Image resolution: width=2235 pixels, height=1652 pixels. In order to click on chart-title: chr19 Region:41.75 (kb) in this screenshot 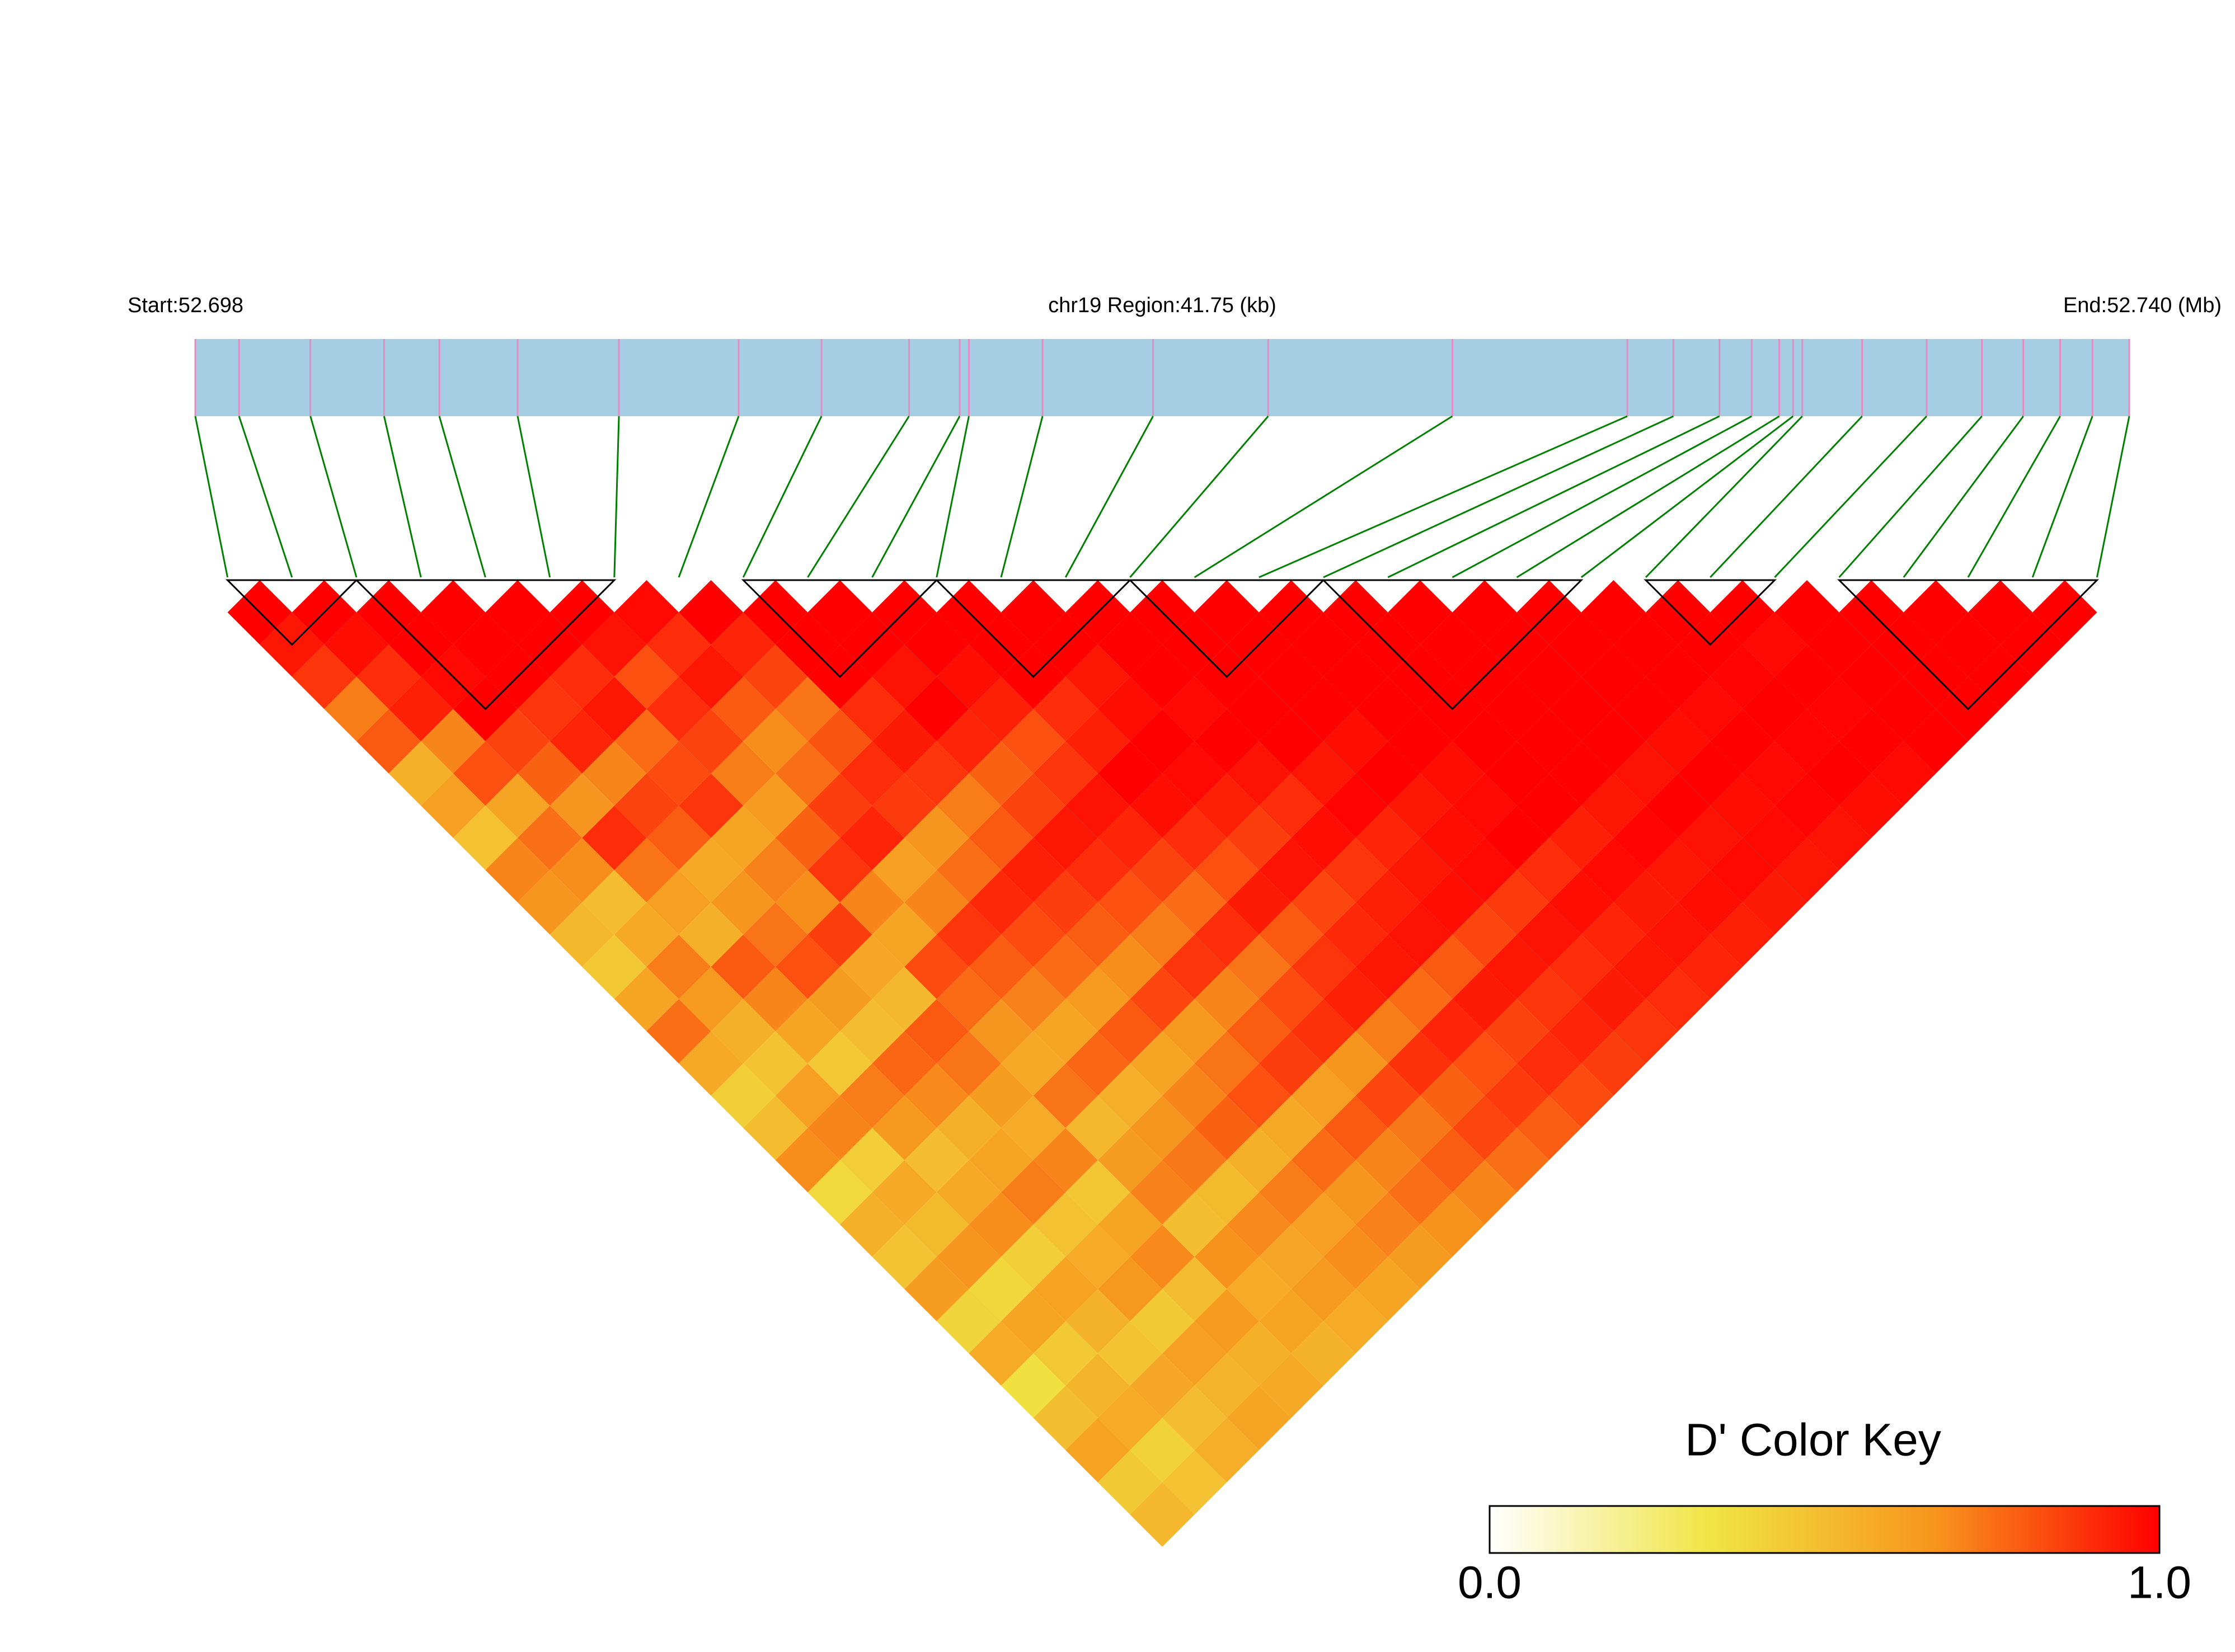, I will do `click(1162, 306)`.